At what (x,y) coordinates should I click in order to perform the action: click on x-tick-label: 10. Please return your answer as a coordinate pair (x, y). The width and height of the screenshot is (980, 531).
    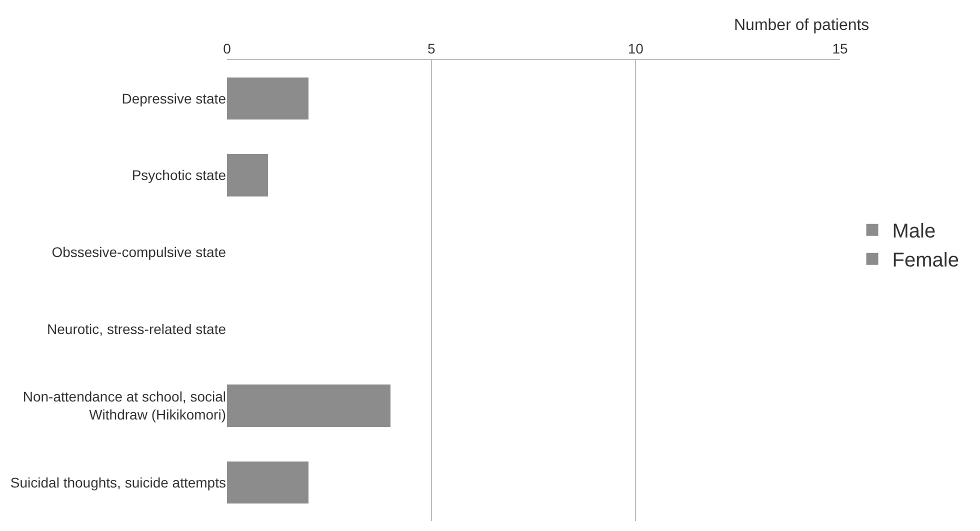
    Looking at the image, I should click on (636, 48).